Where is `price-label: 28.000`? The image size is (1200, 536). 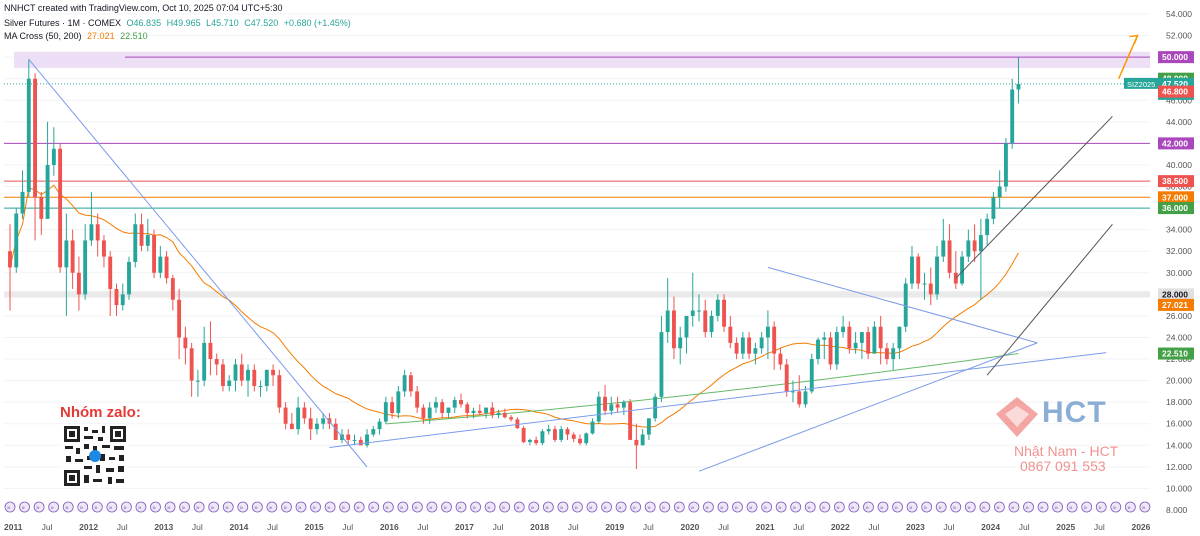
price-label: 28.000 is located at coordinates (1175, 294).